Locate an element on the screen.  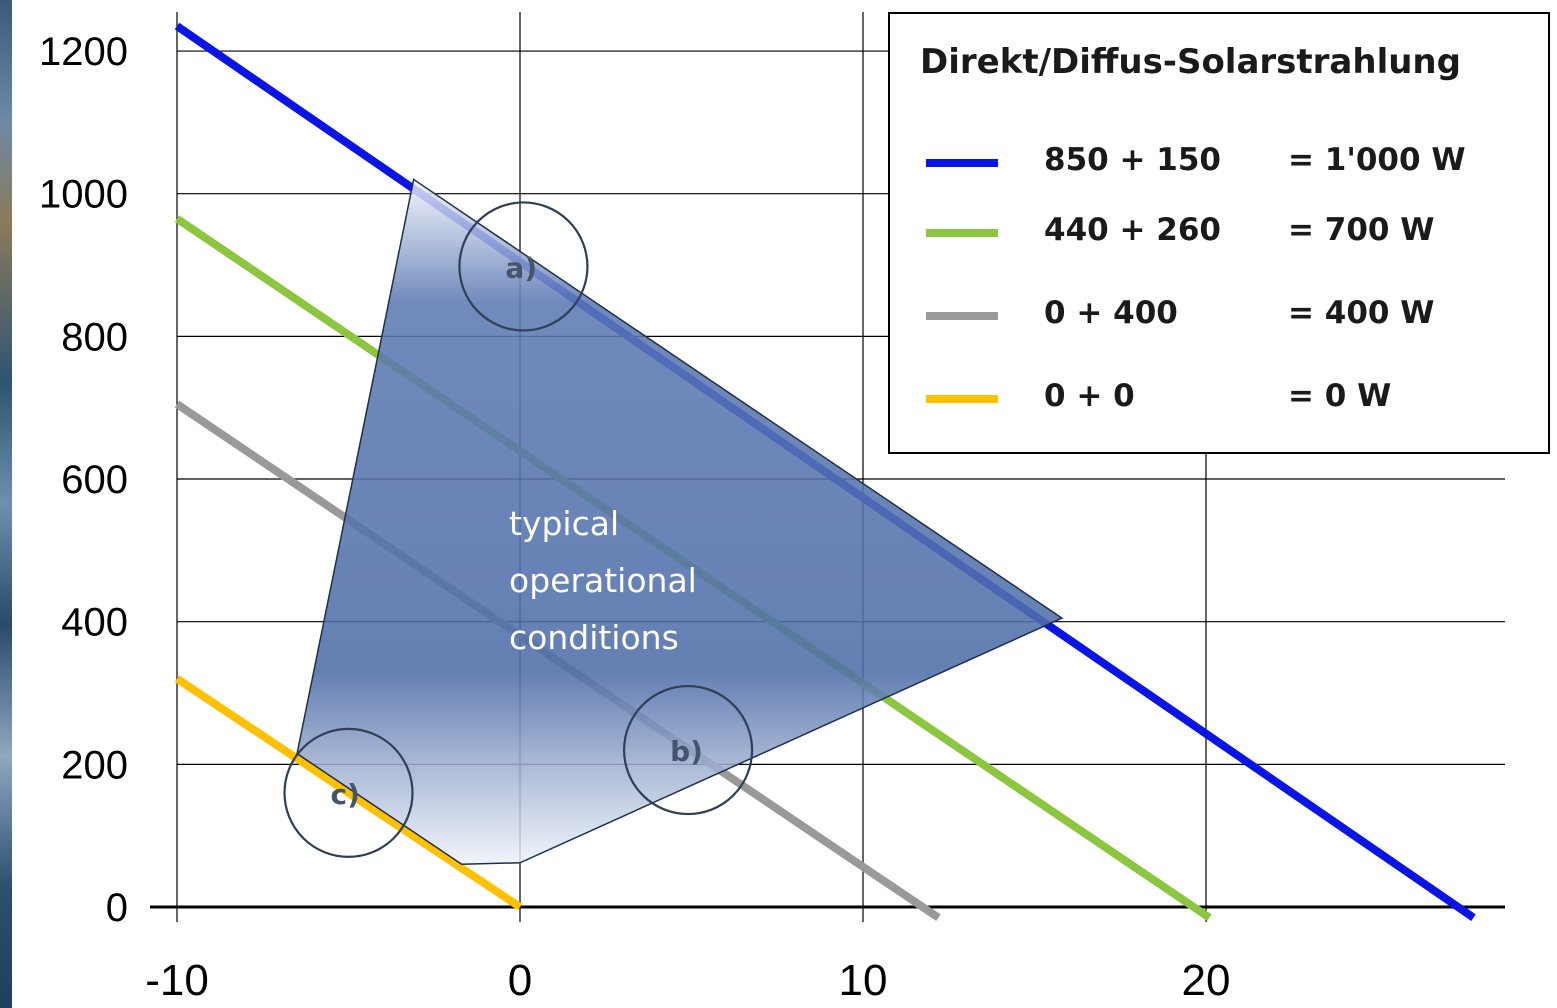
y-tick-label: 600 is located at coordinates (94, 480).